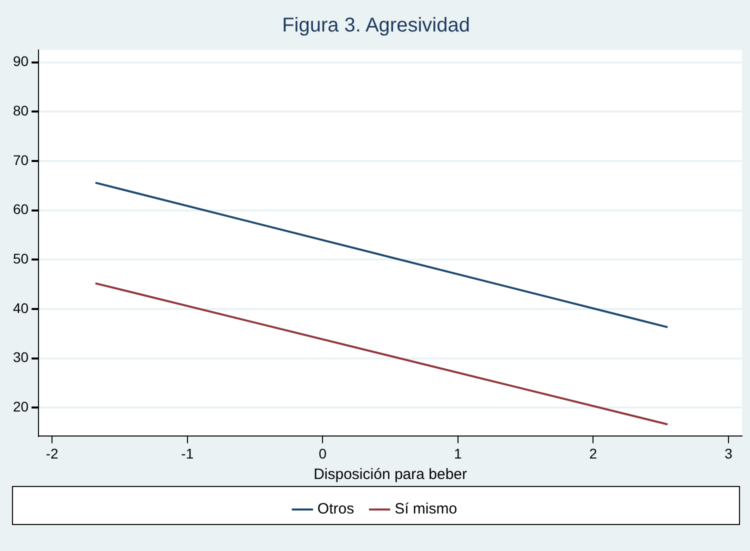  What do you see at coordinates (458, 453) in the screenshot?
I see `x-tick-label: 1` at bounding box center [458, 453].